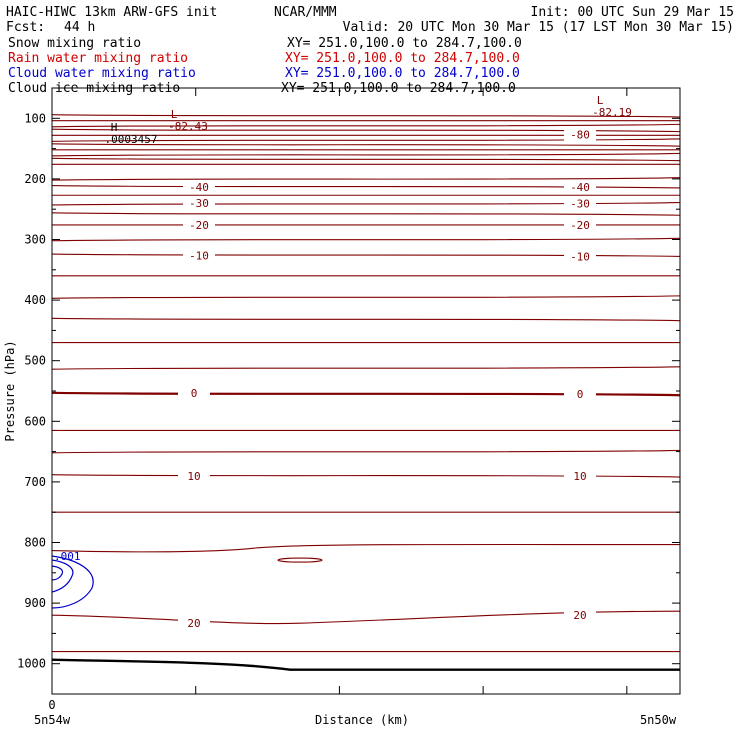  I want to click on forecast-label: Fcst:, so click(26, 27).